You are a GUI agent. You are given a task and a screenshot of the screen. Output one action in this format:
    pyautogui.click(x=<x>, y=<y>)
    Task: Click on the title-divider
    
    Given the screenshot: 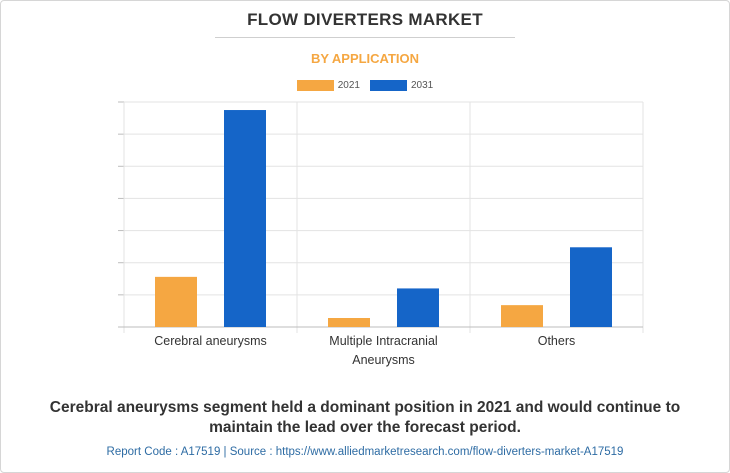 What is the action you would take?
    pyautogui.click(x=365, y=37)
    